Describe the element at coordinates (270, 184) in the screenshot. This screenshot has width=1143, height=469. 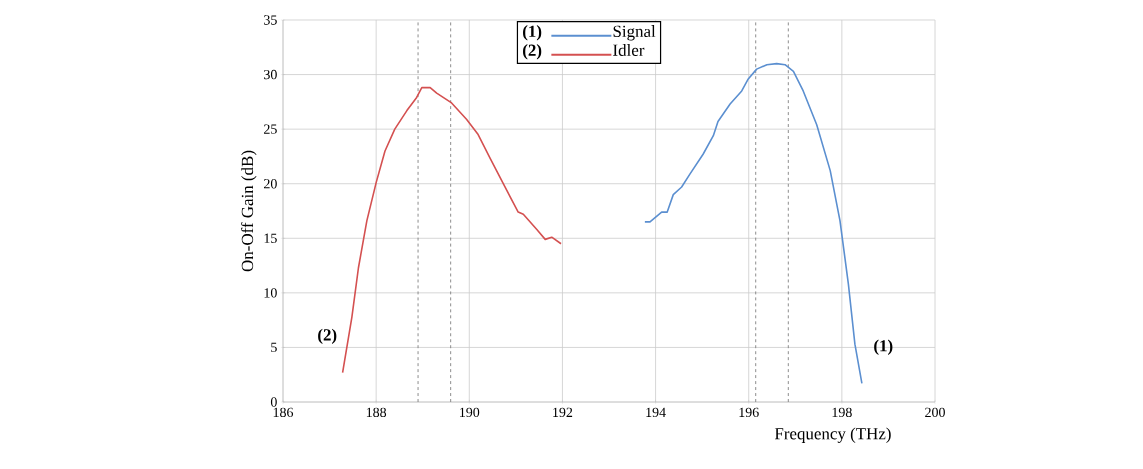
I see `y-tick-label: 20` at that location.